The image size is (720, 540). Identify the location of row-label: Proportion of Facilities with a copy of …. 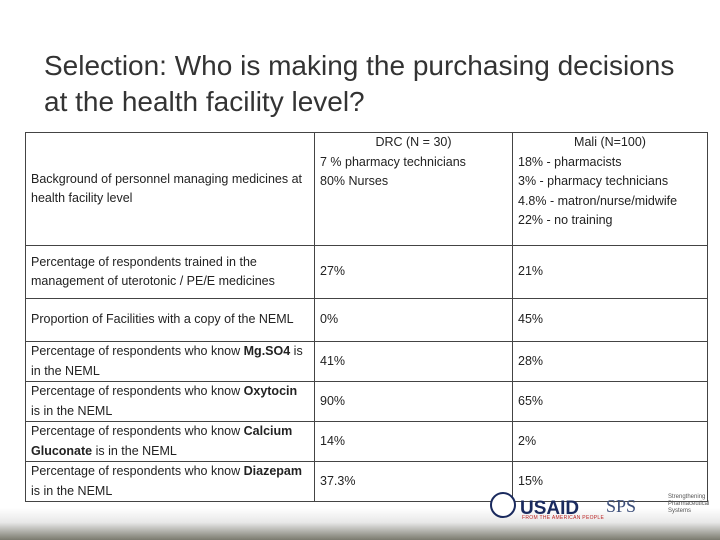
(170, 320).